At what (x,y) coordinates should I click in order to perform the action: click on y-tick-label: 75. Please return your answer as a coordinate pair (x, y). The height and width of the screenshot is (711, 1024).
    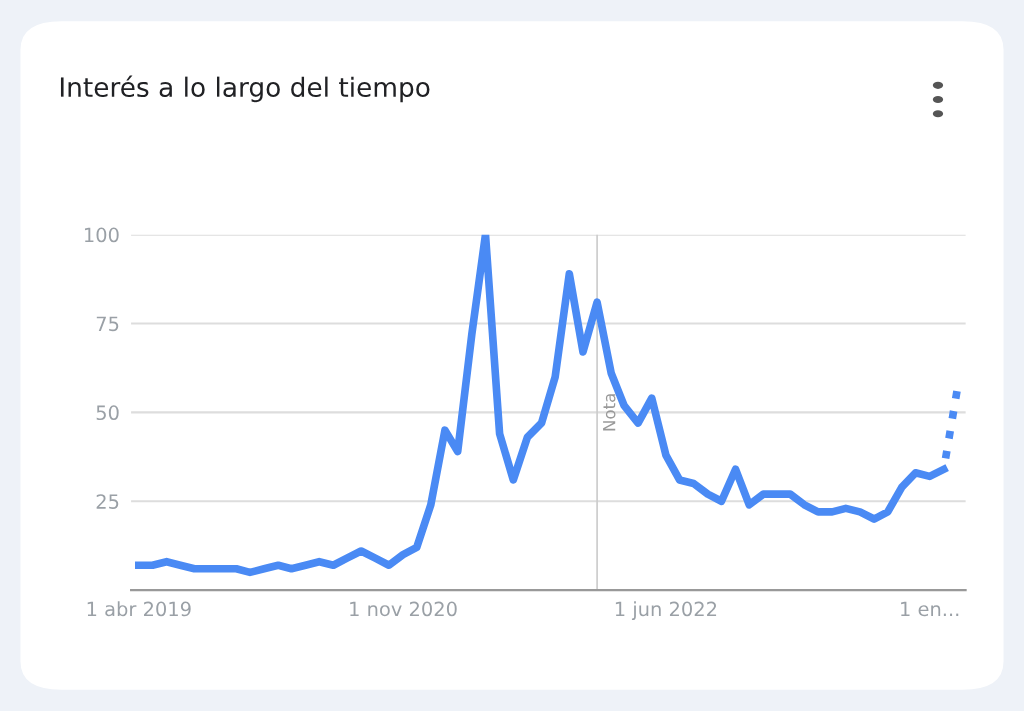
    Looking at the image, I should click on (107, 324).